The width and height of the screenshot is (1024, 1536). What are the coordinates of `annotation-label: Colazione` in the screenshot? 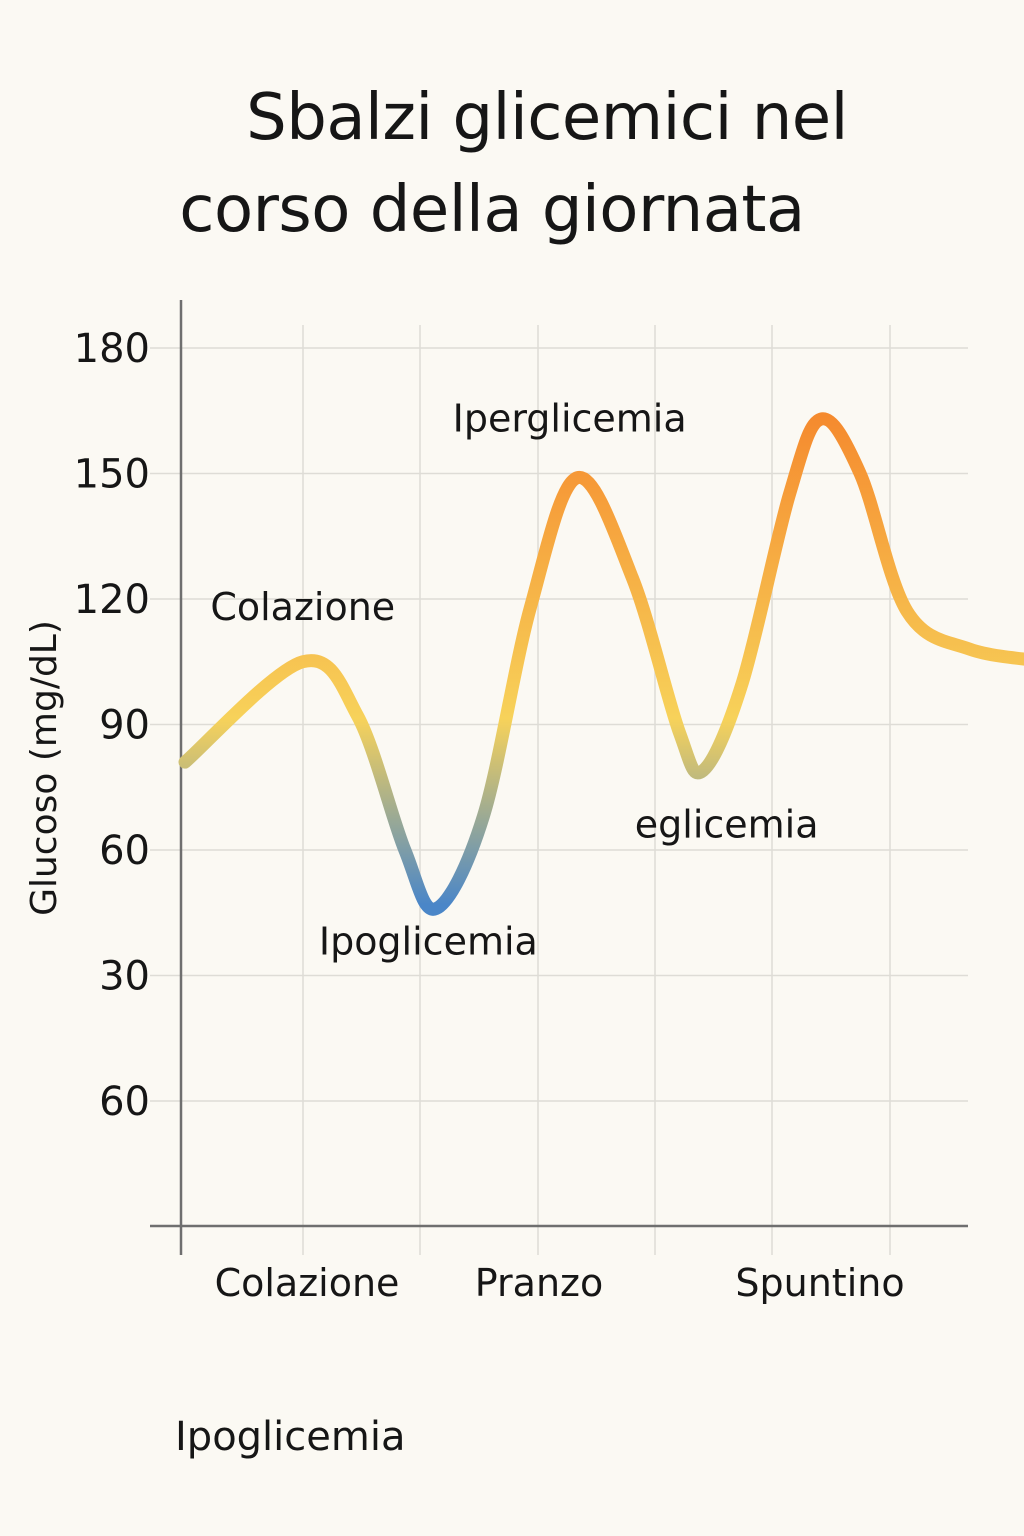 It's located at (302, 607).